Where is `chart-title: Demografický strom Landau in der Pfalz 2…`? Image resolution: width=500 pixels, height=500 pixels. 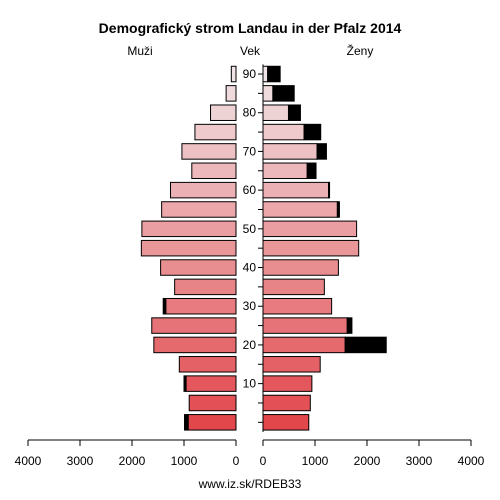 chart-title: Demografický strom Landau in der Pfalz 2… is located at coordinates (250, 28).